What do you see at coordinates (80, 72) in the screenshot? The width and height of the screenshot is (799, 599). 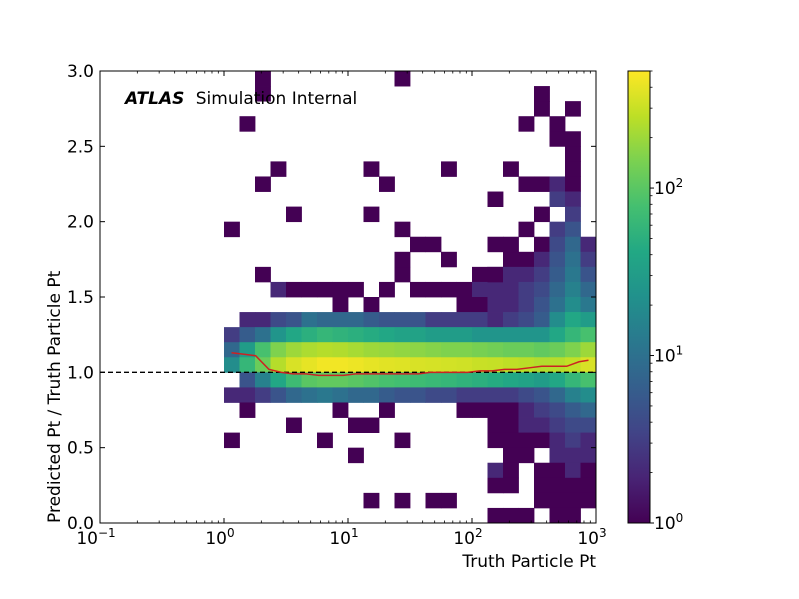 I see `y-tick-label: 3.0` at bounding box center [80, 72].